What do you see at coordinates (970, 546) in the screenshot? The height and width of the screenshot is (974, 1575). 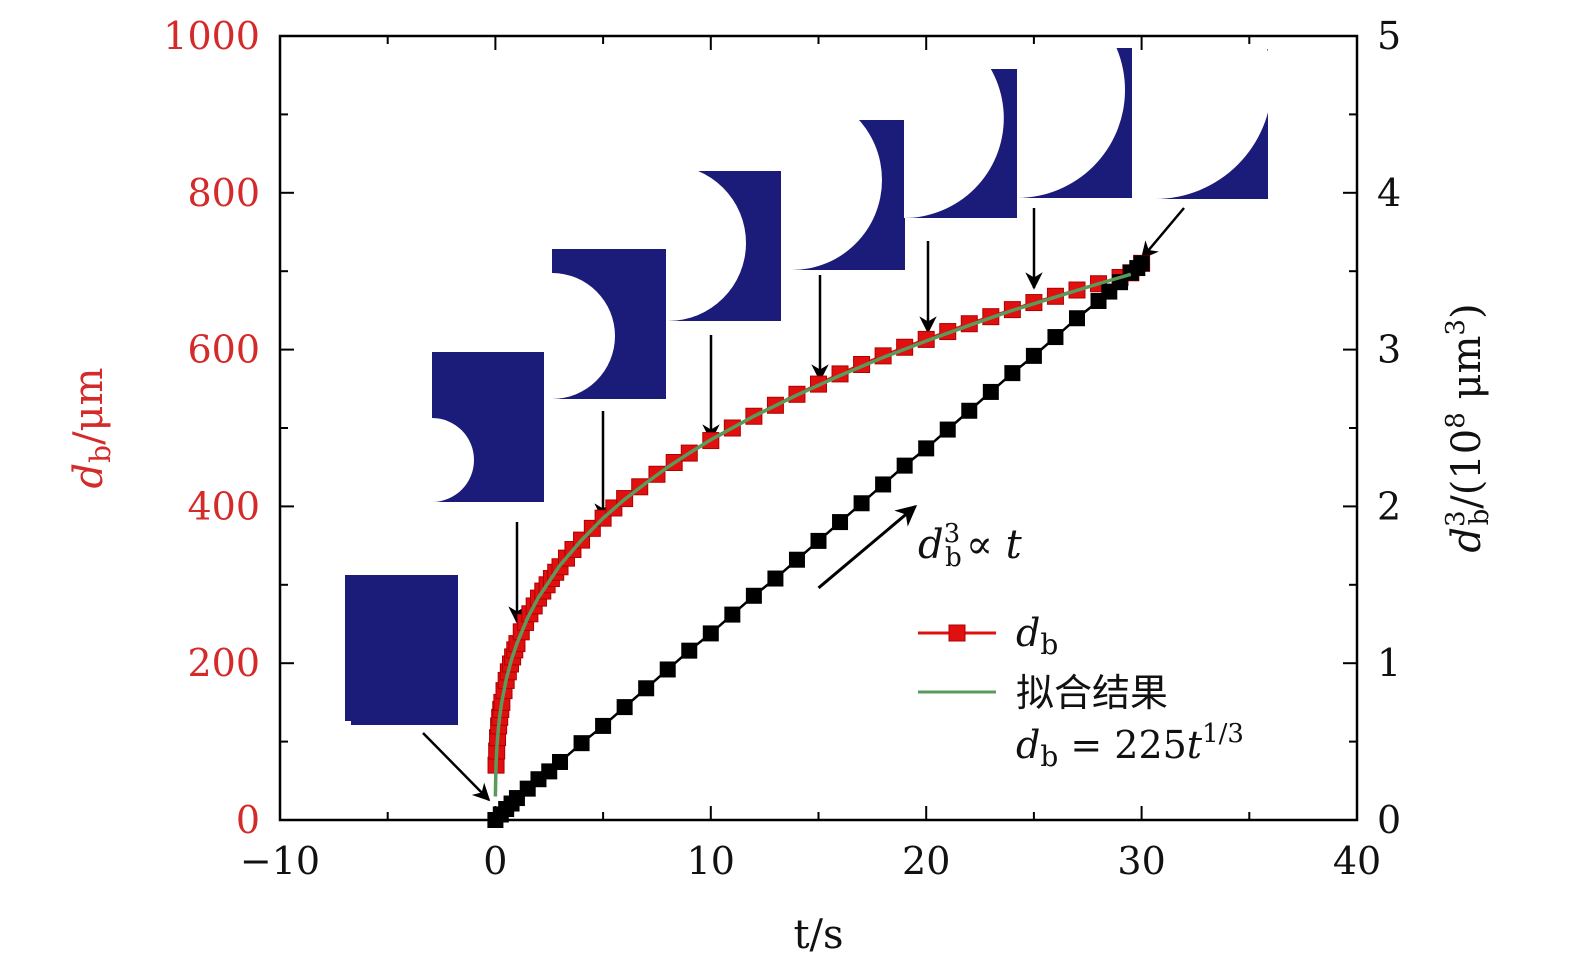 I see `trend-label: d3 b ∝ t` at bounding box center [970, 546].